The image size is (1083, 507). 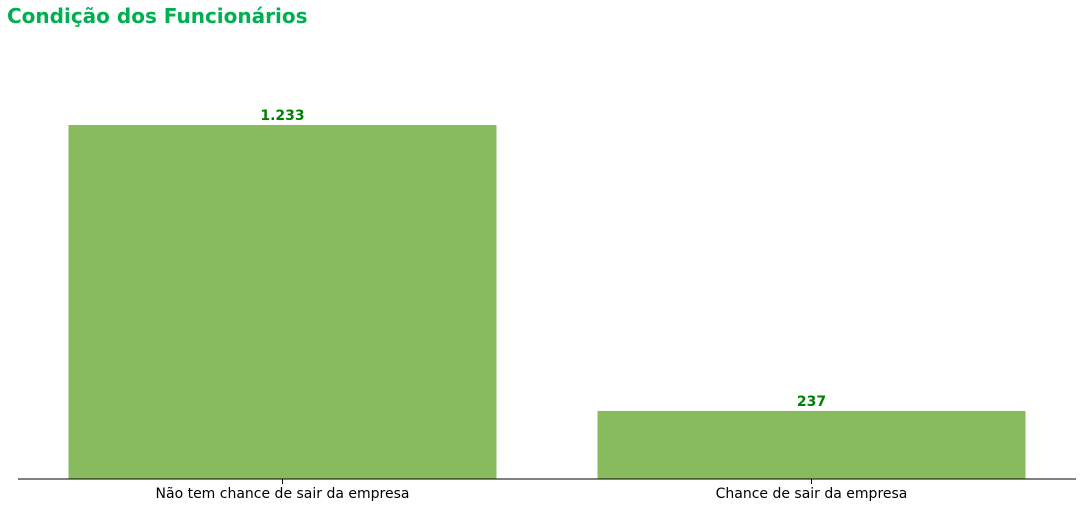 I want to click on x-tick-label-0: Não tem chance de sair da empresa, so click(x=283, y=494).